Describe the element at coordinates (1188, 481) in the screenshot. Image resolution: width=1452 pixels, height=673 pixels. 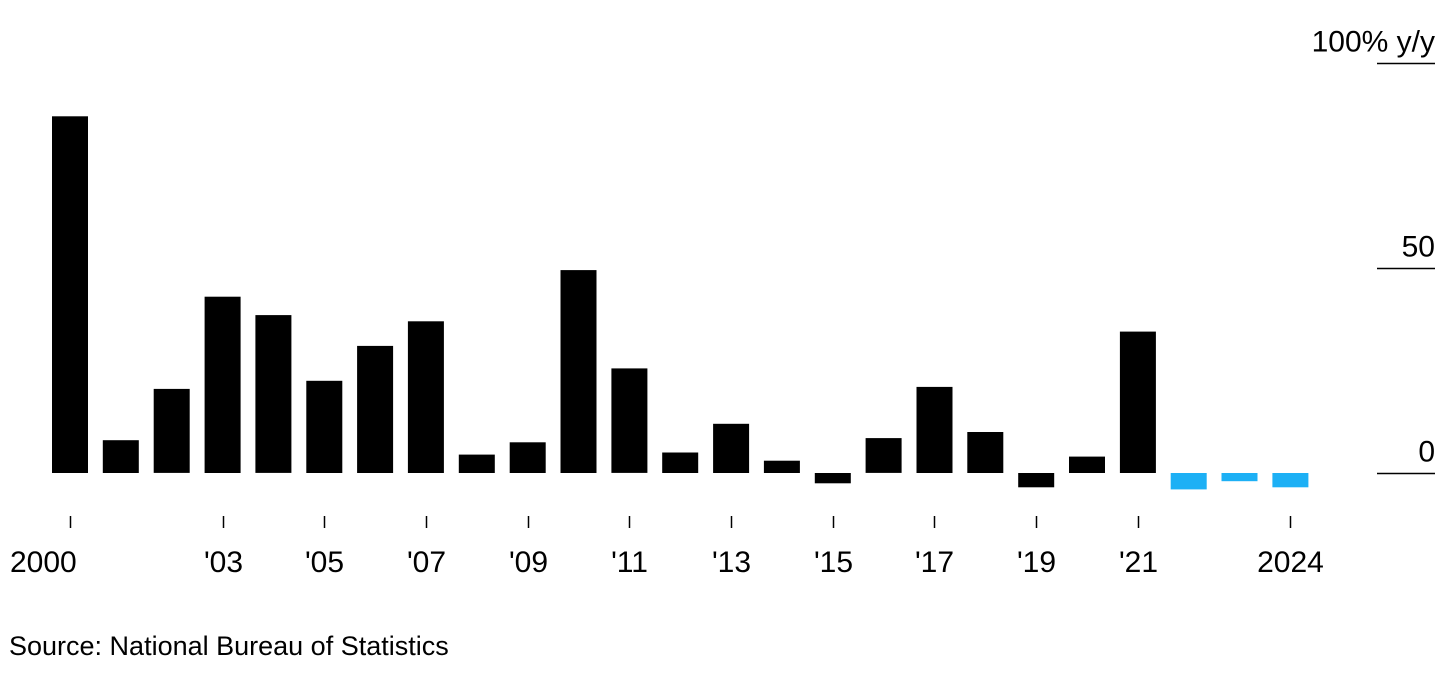
I see `bar-2022` at that location.